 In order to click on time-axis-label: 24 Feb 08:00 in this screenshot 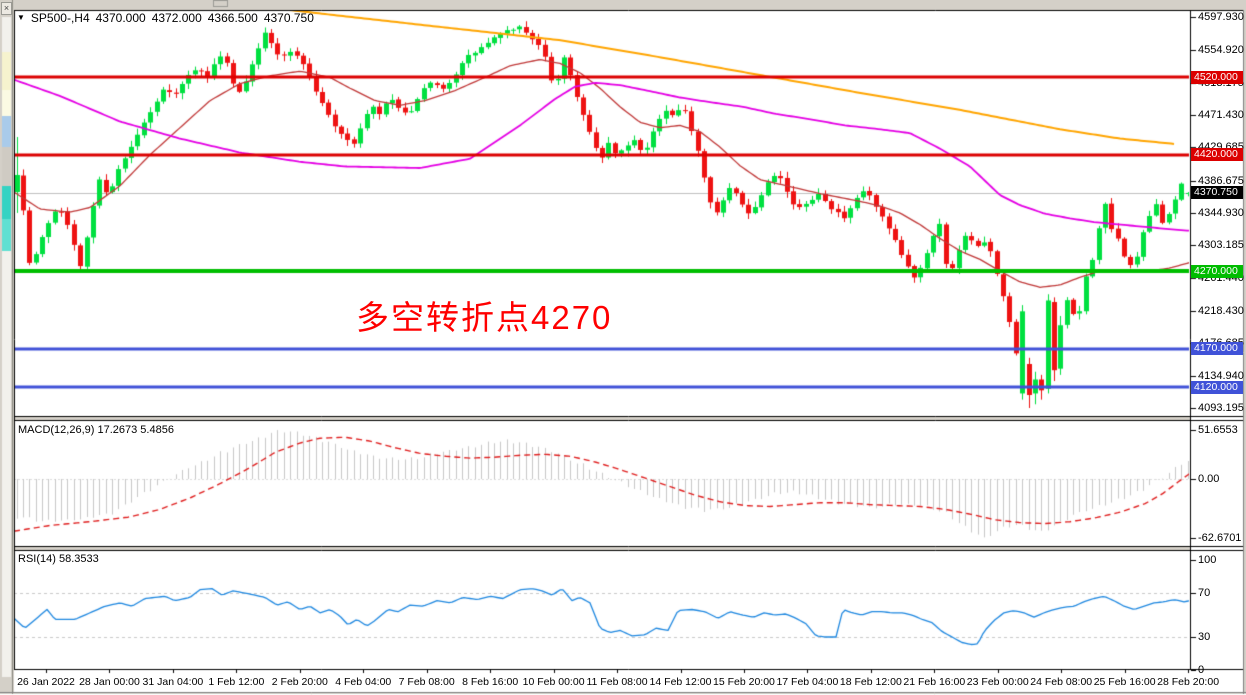, I will do `click(1061, 682)`.